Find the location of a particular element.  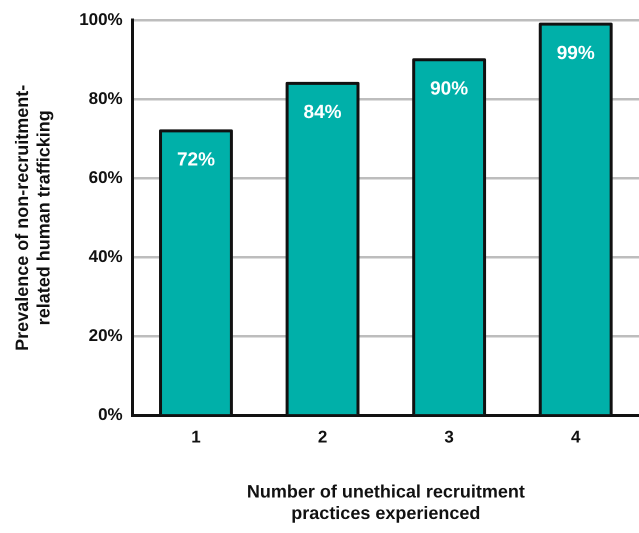

y-tick-label: 100% is located at coordinates (101, 19).